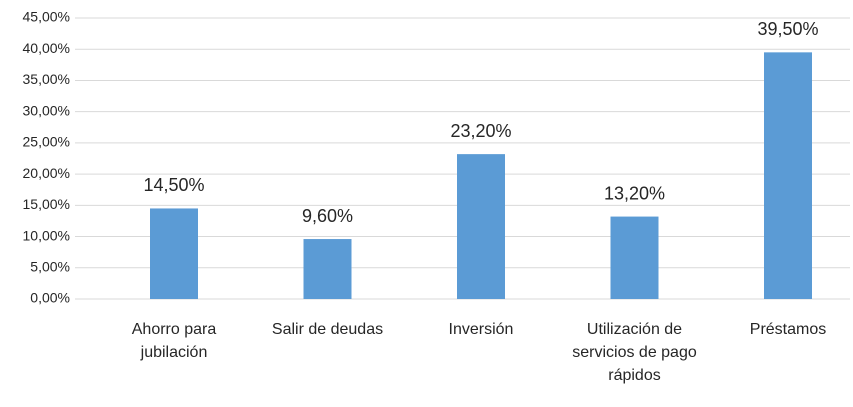 The image size is (853, 407). What do you see at coordinates (46, 110) in the screenshot?
I see `y-tick-label: 30,00%` at bounding box center [46, 110].